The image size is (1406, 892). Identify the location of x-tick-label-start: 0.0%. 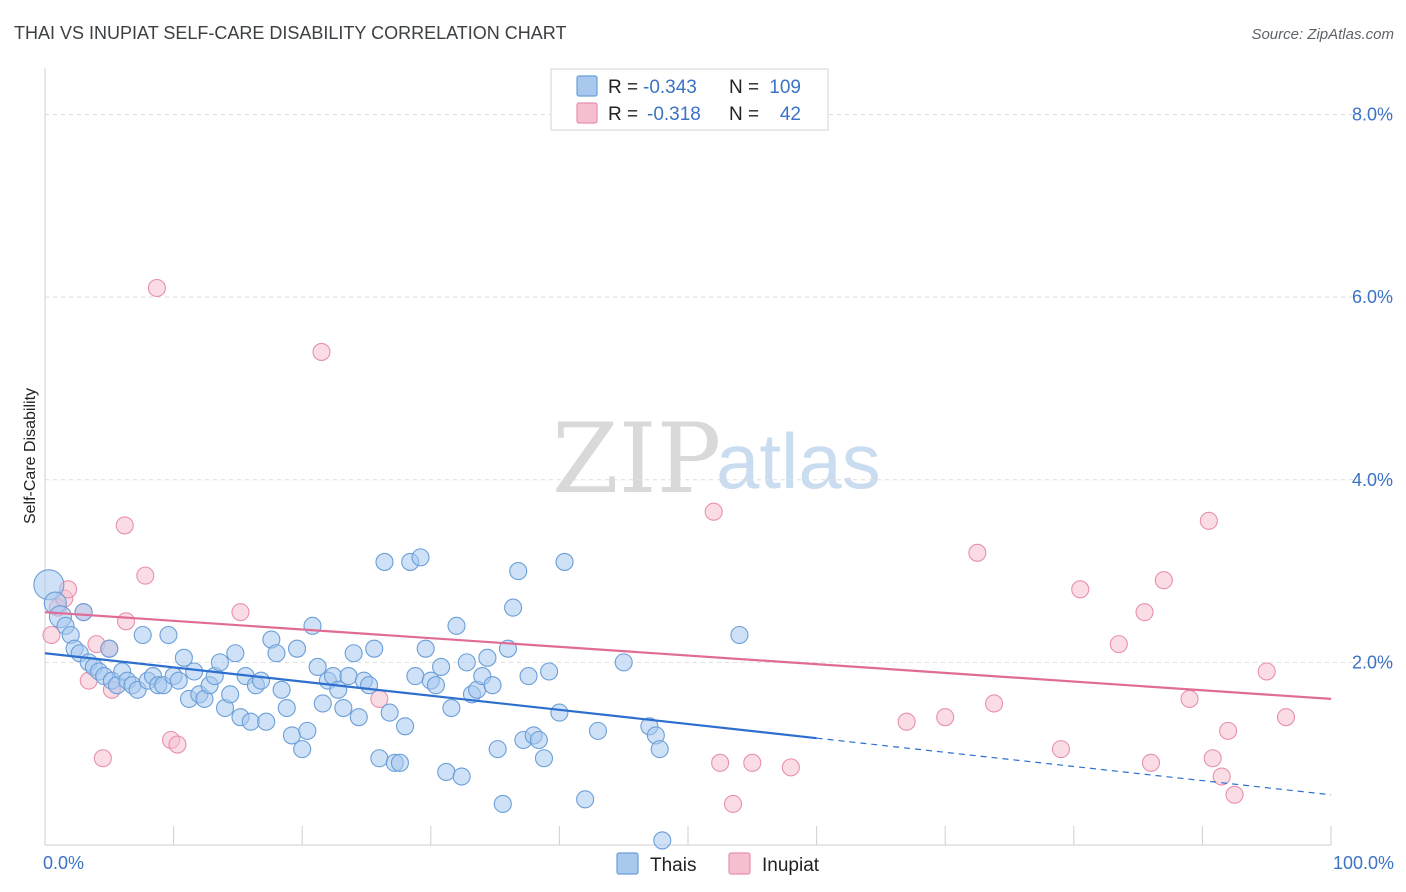
(63, 863).